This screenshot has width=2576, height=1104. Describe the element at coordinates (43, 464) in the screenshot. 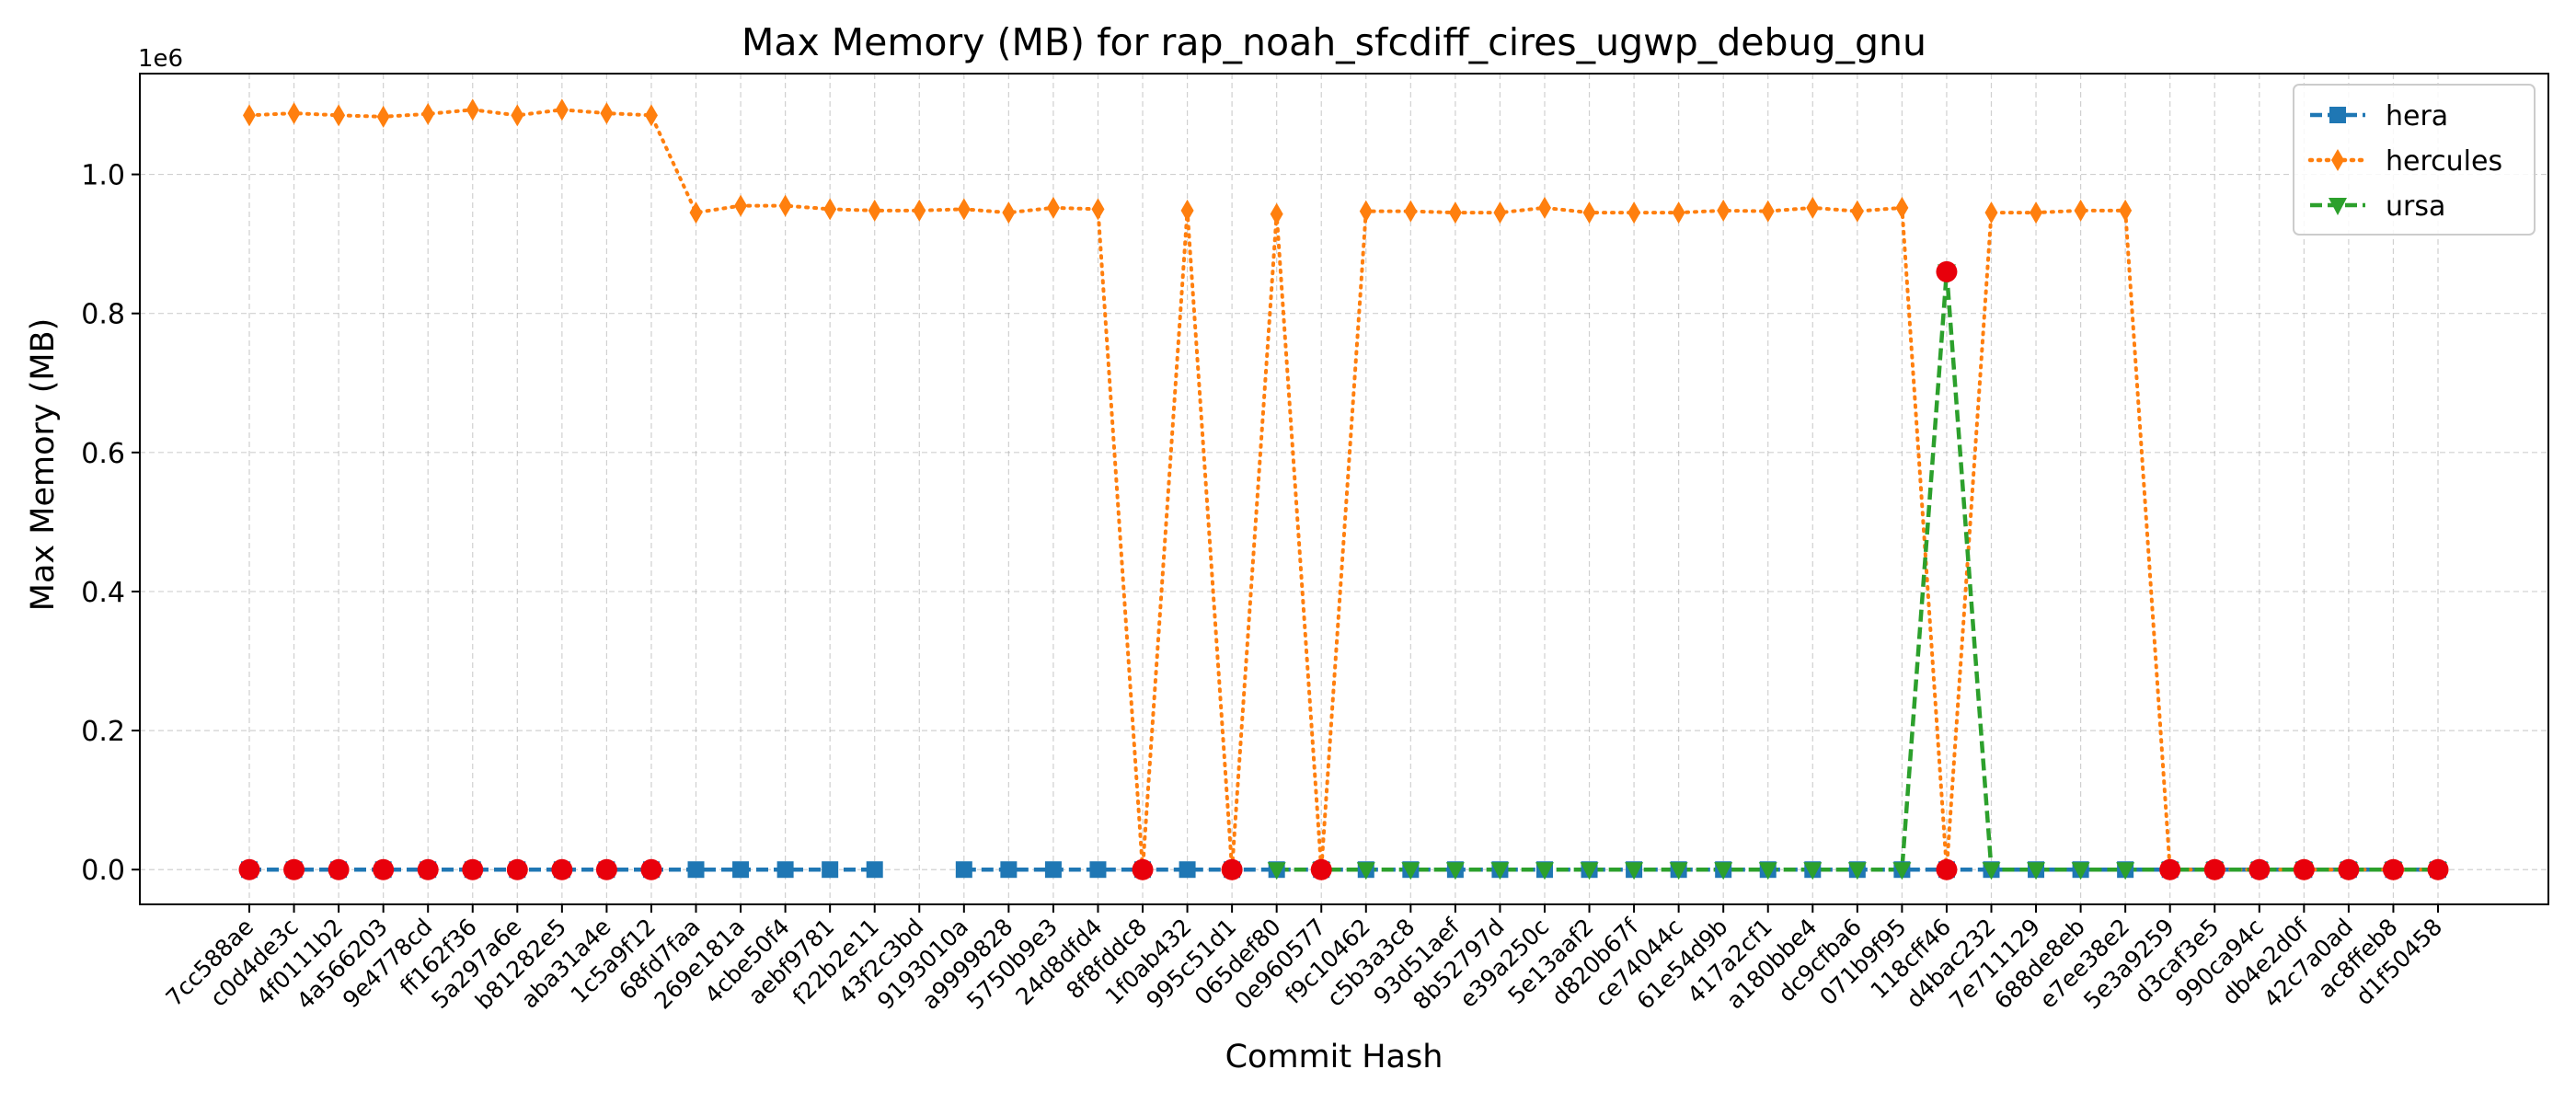

I see `y-axis-label: Max Memory (MB)` at that location.